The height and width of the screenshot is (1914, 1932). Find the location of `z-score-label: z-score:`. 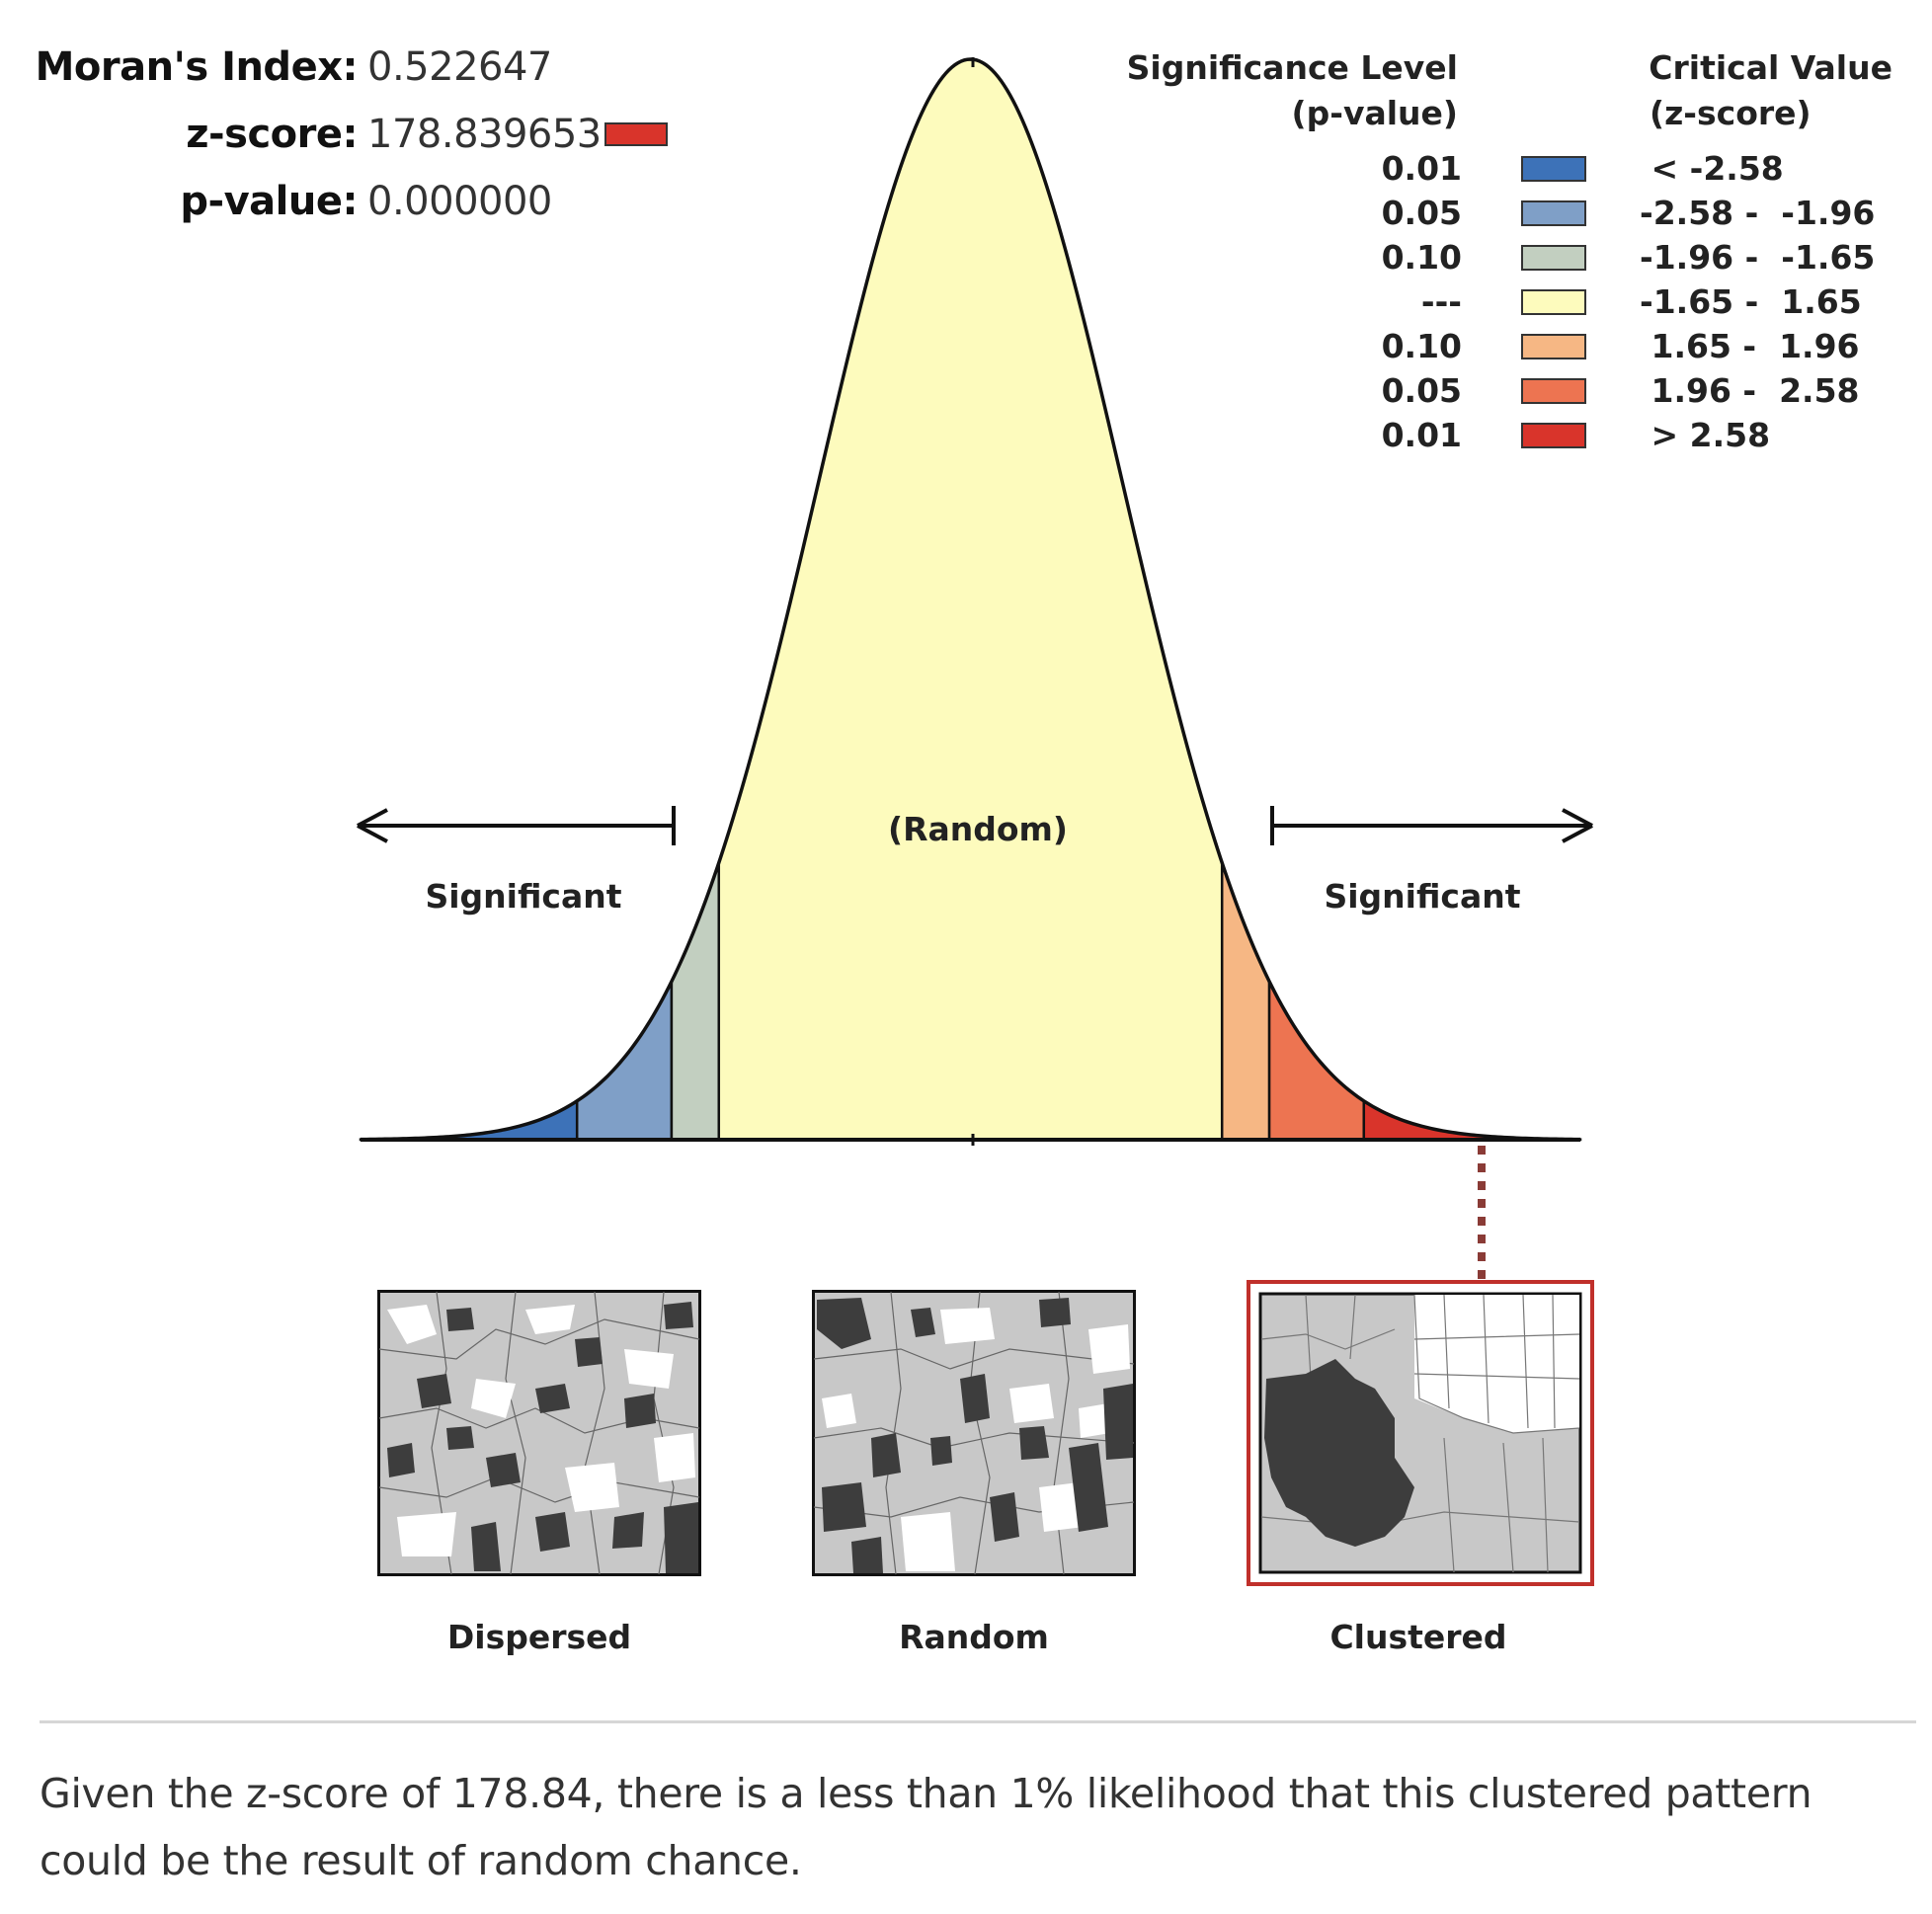

z-score-label: z-score: is located at coordinates (272, 134).